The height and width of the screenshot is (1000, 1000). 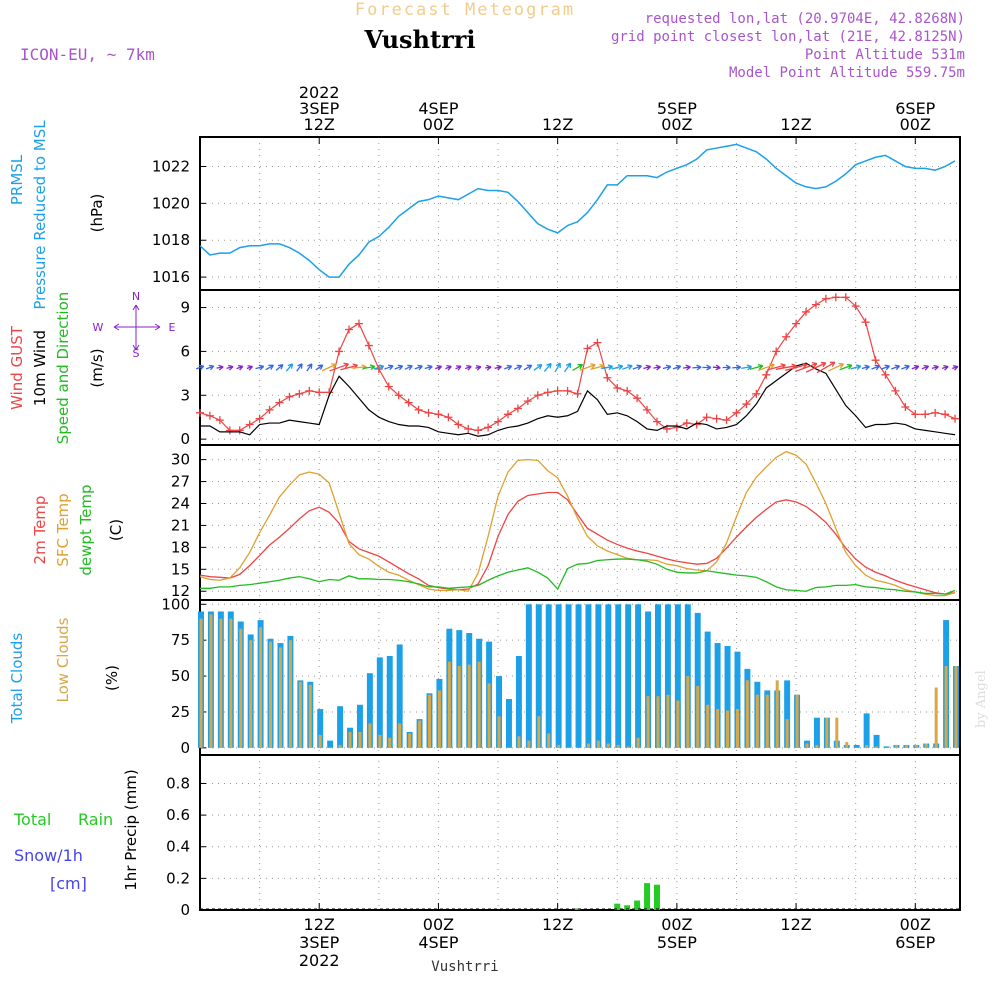 I want to click on rain-bar, so click(x=657, y=897).